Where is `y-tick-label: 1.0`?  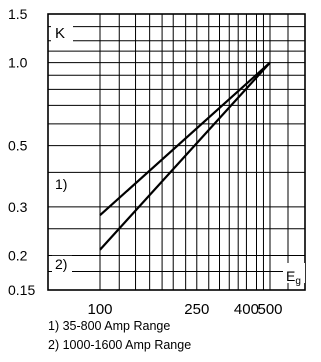 y-tick-label: 1.0 is located at coordinates (18, 63).